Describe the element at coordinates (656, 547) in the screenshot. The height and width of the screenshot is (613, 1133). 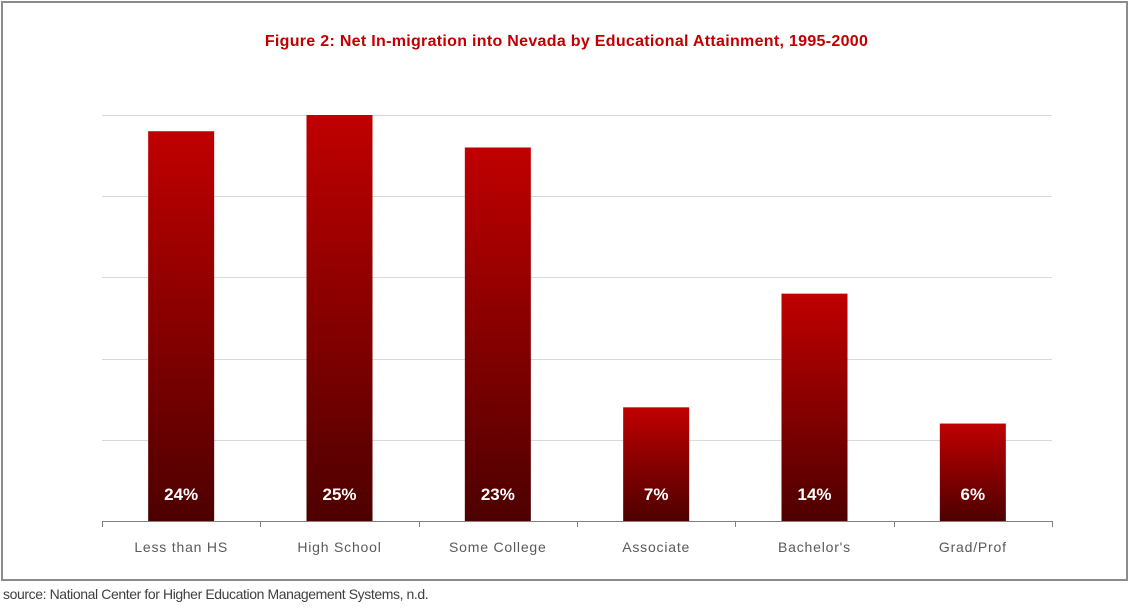
I see `x-tick-label: Associate` at that location.